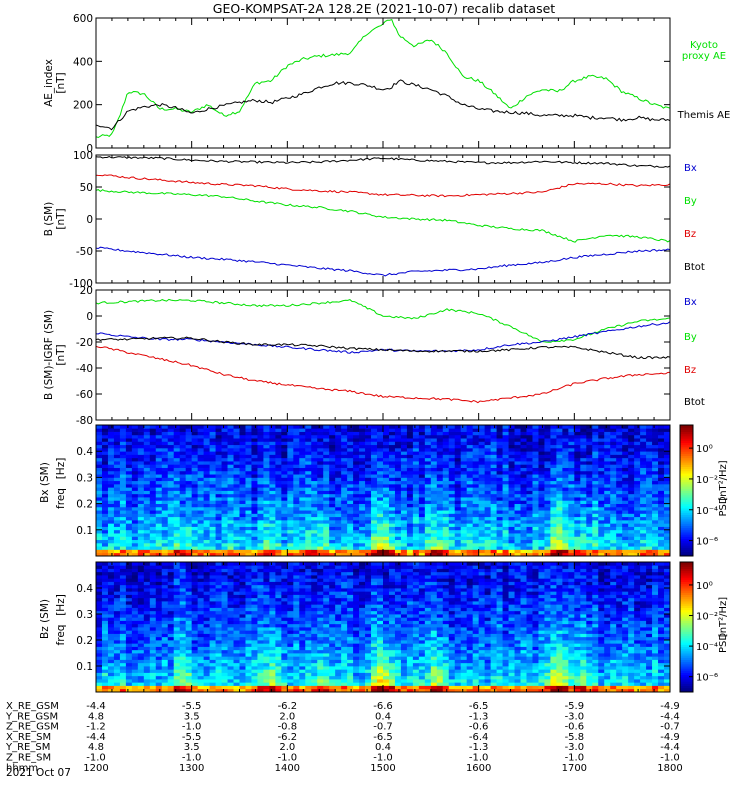 This screenshot has width=750, height=800. Describe the element at coordinates (686, 439) in the screenshot. I see `colorbar-cell` at that location.